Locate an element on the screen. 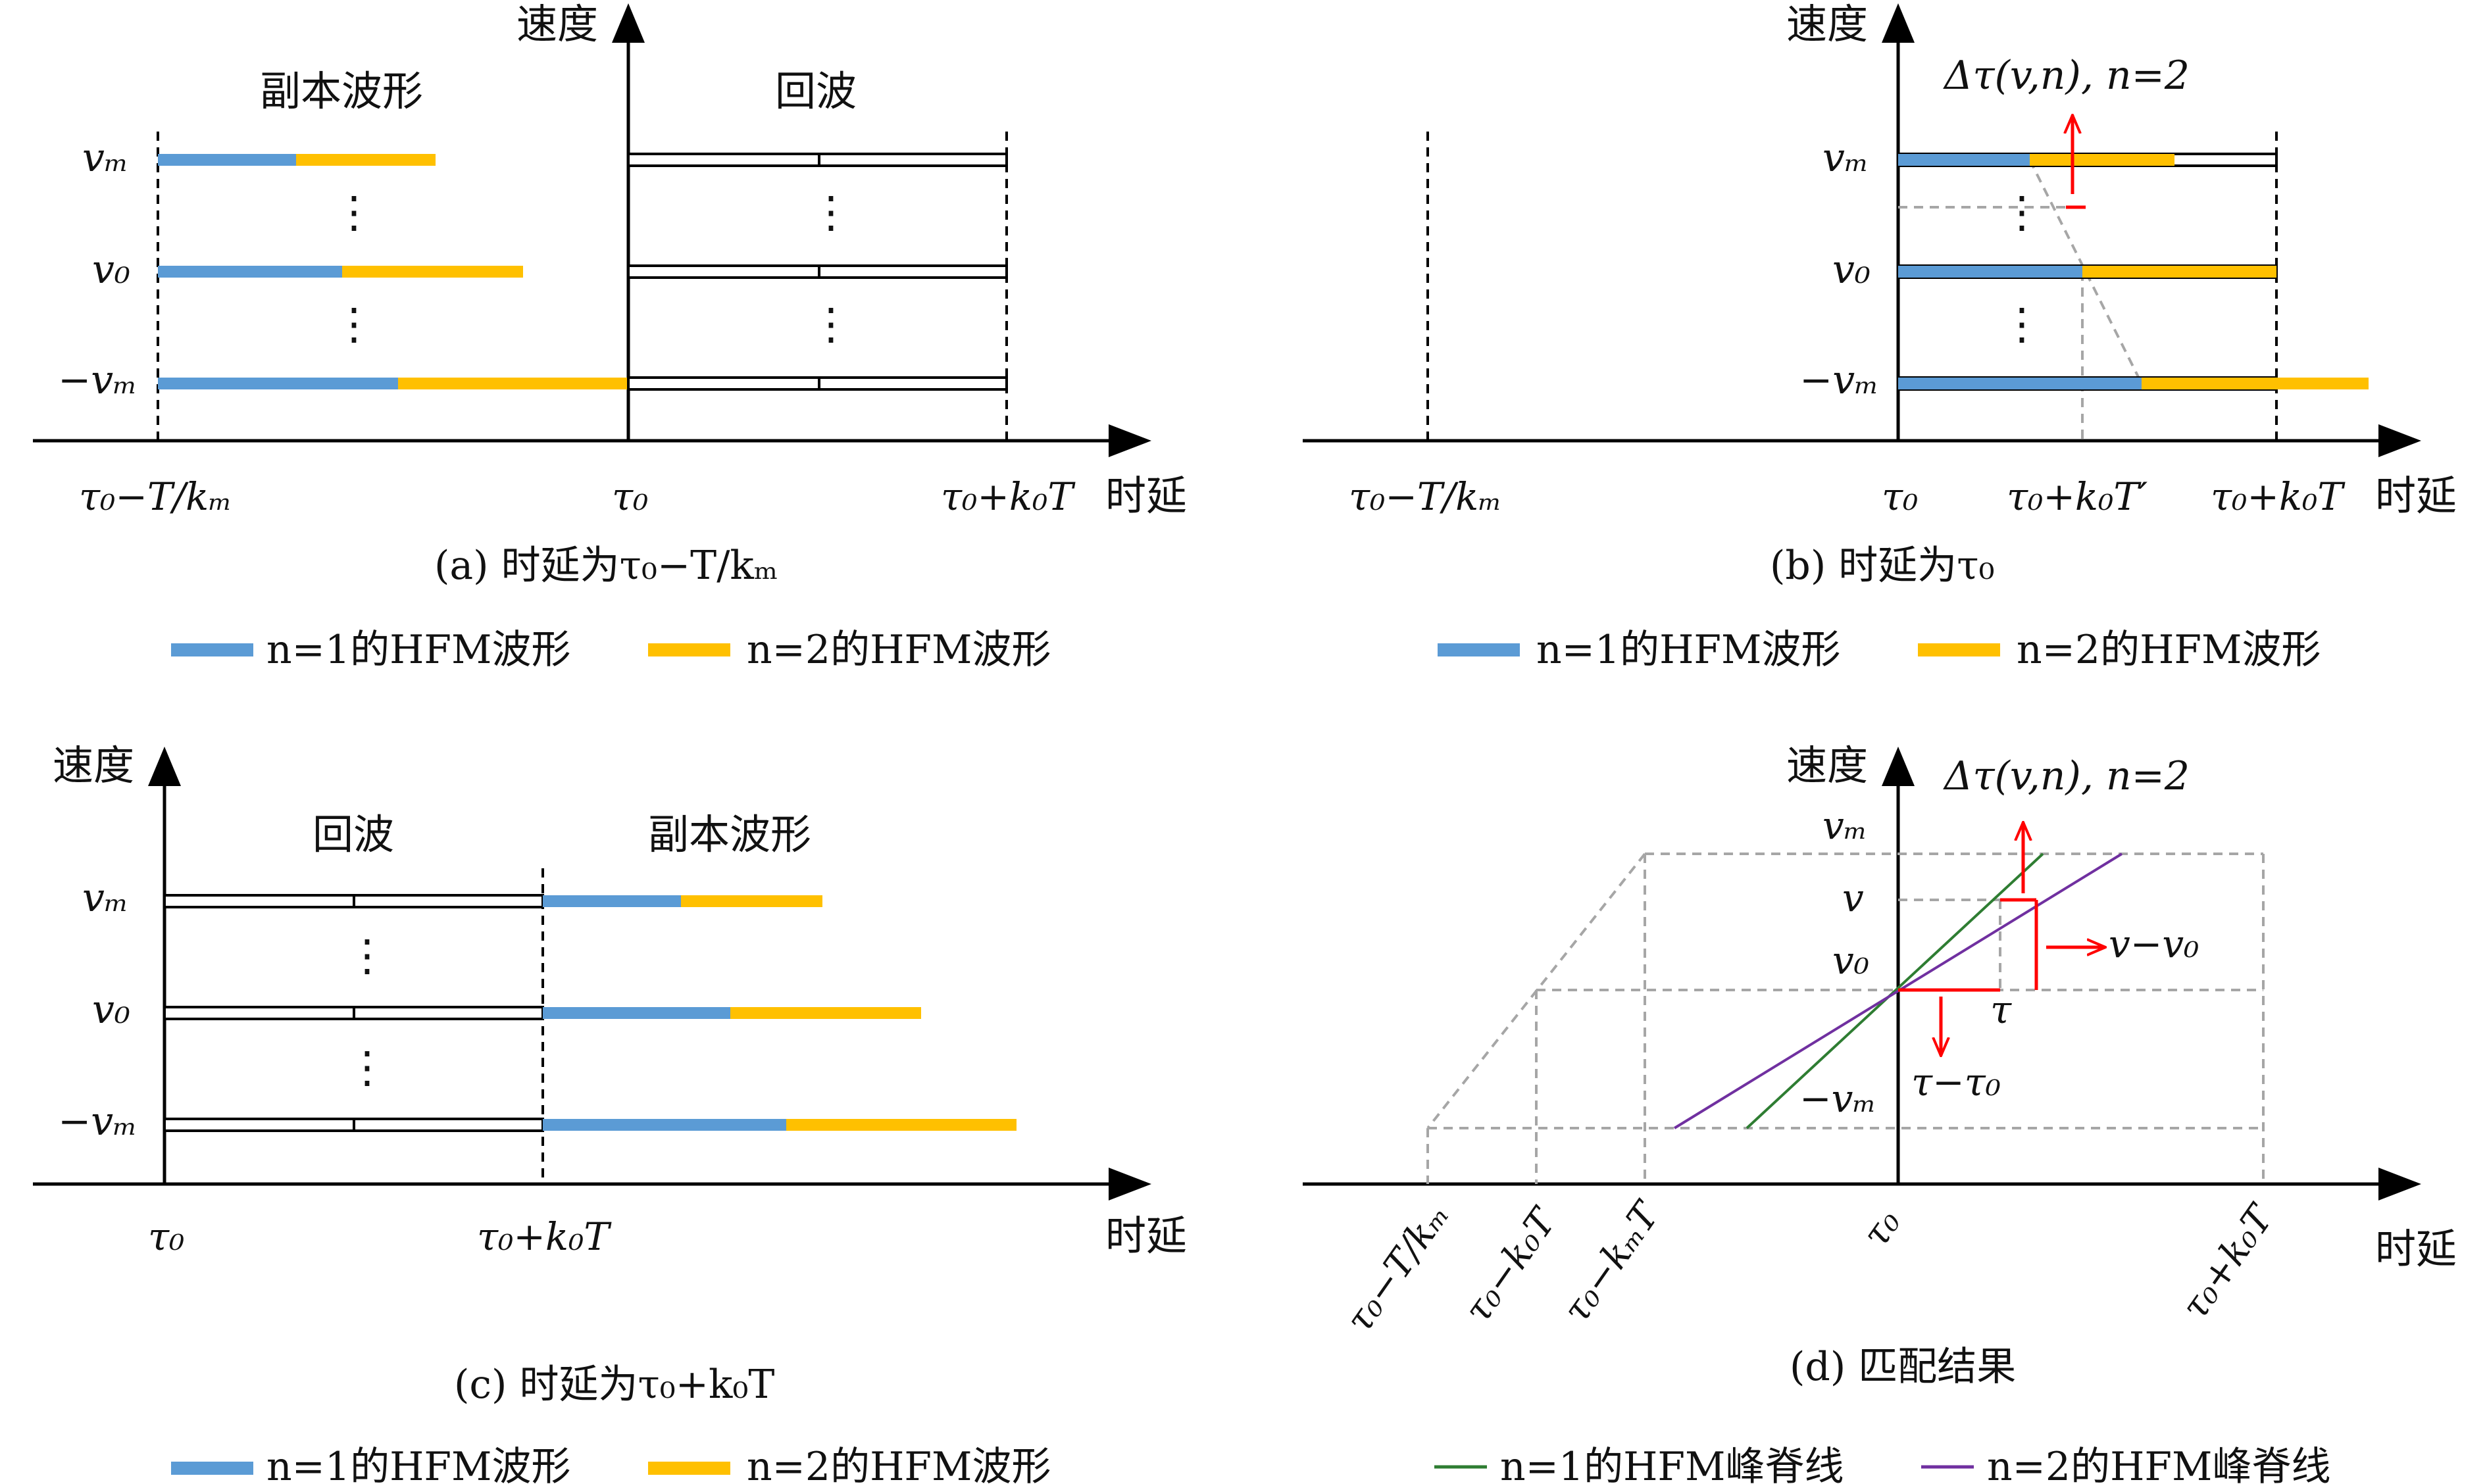 The height and width of the screenshot is (1484, 2487). v-label: v is located at coordinates (1853, 898).